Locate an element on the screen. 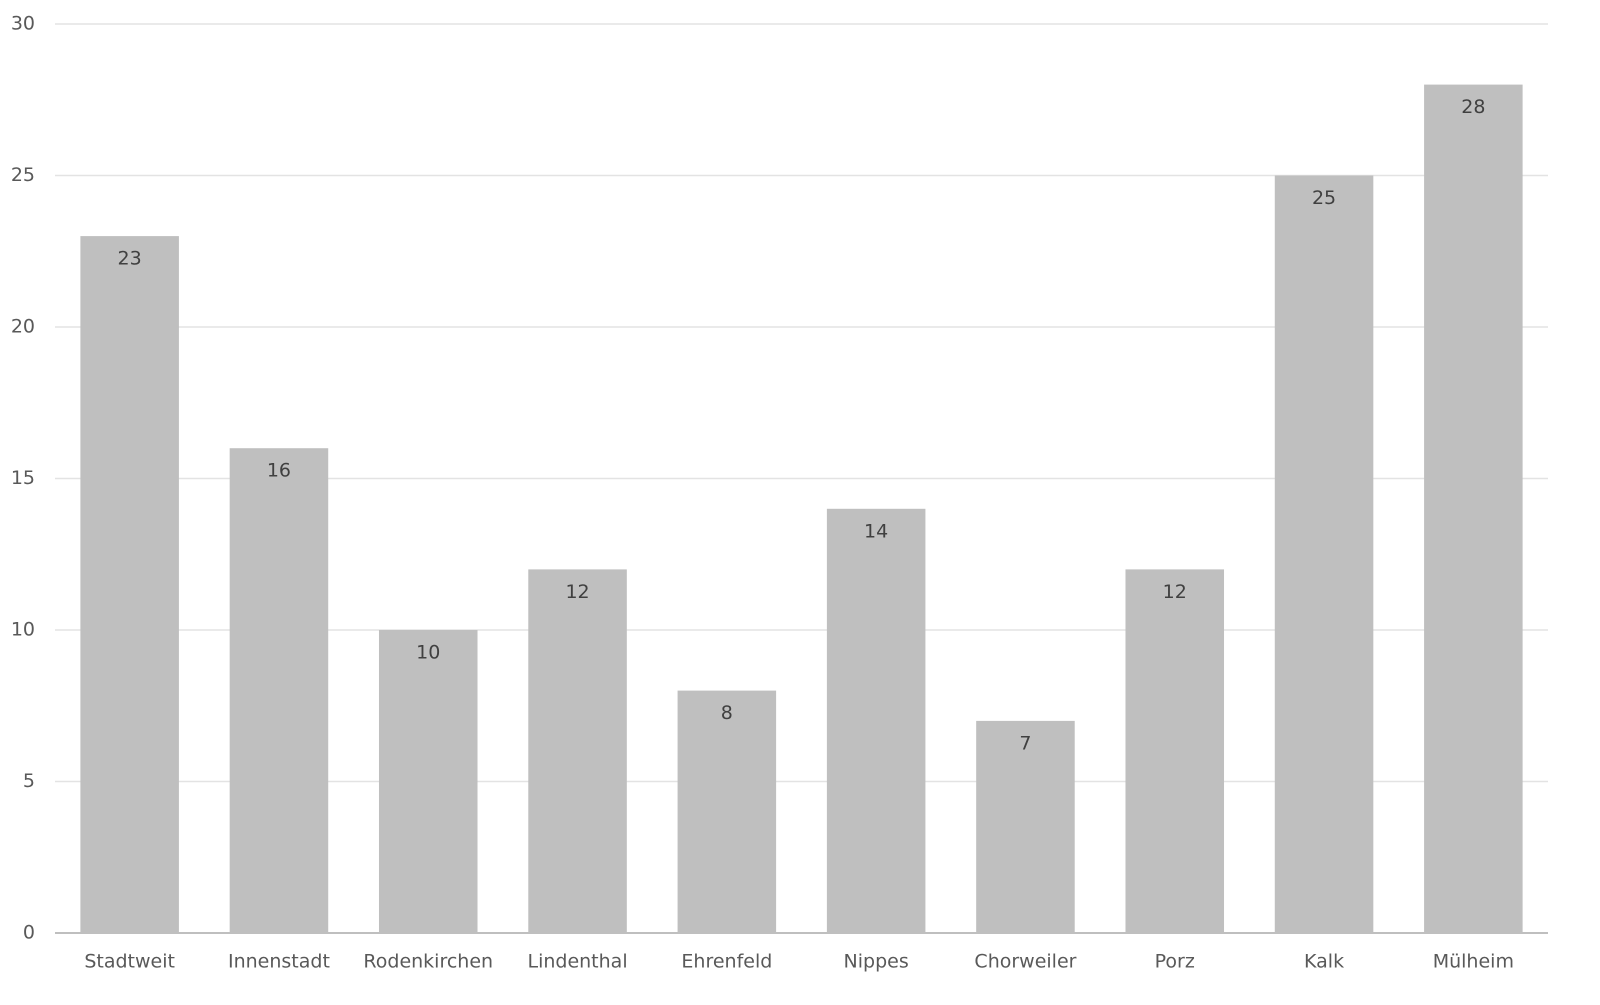 The width and height of the screenshot is (1600, 1005). value-label: 14 is located at coordinates (876, 531).